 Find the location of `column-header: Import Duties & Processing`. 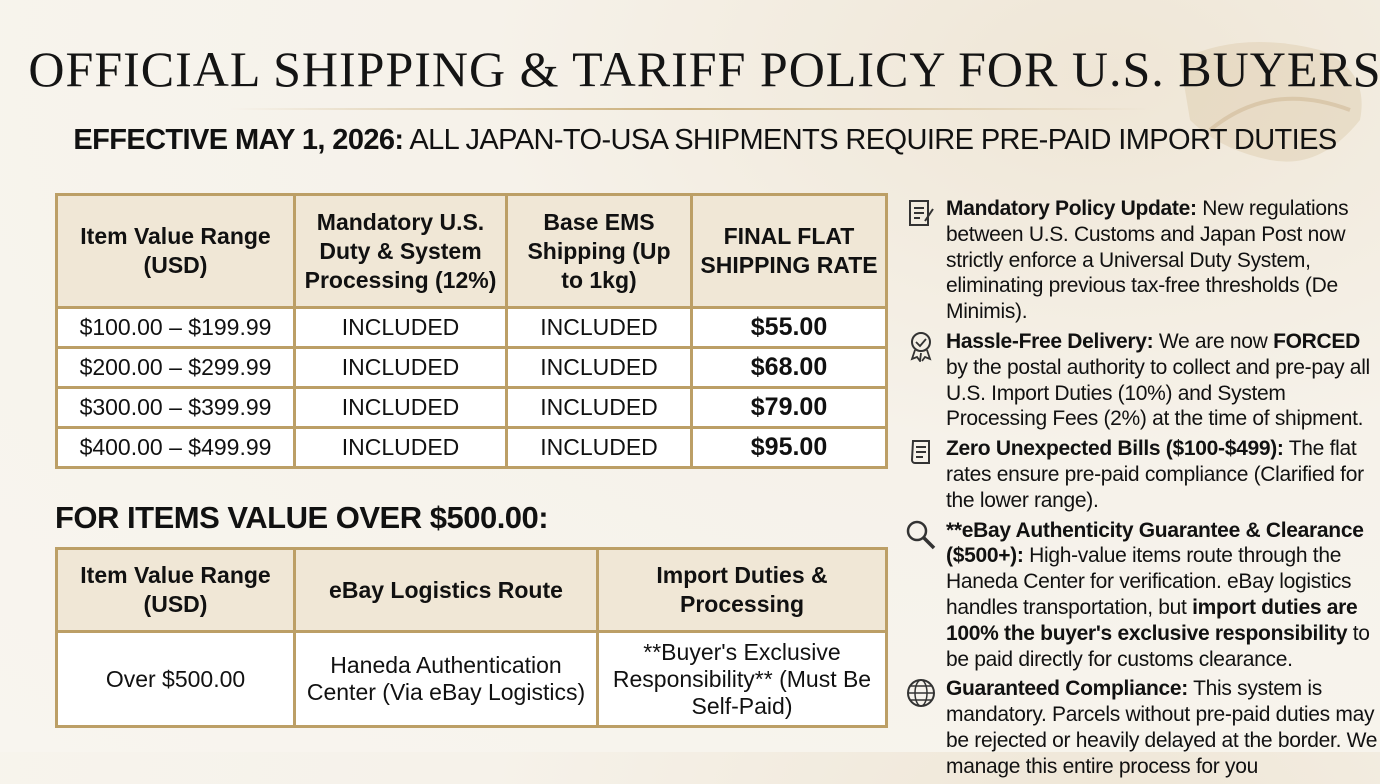

column-header: Import Duties & Processing is located at coordinates (742, 590).